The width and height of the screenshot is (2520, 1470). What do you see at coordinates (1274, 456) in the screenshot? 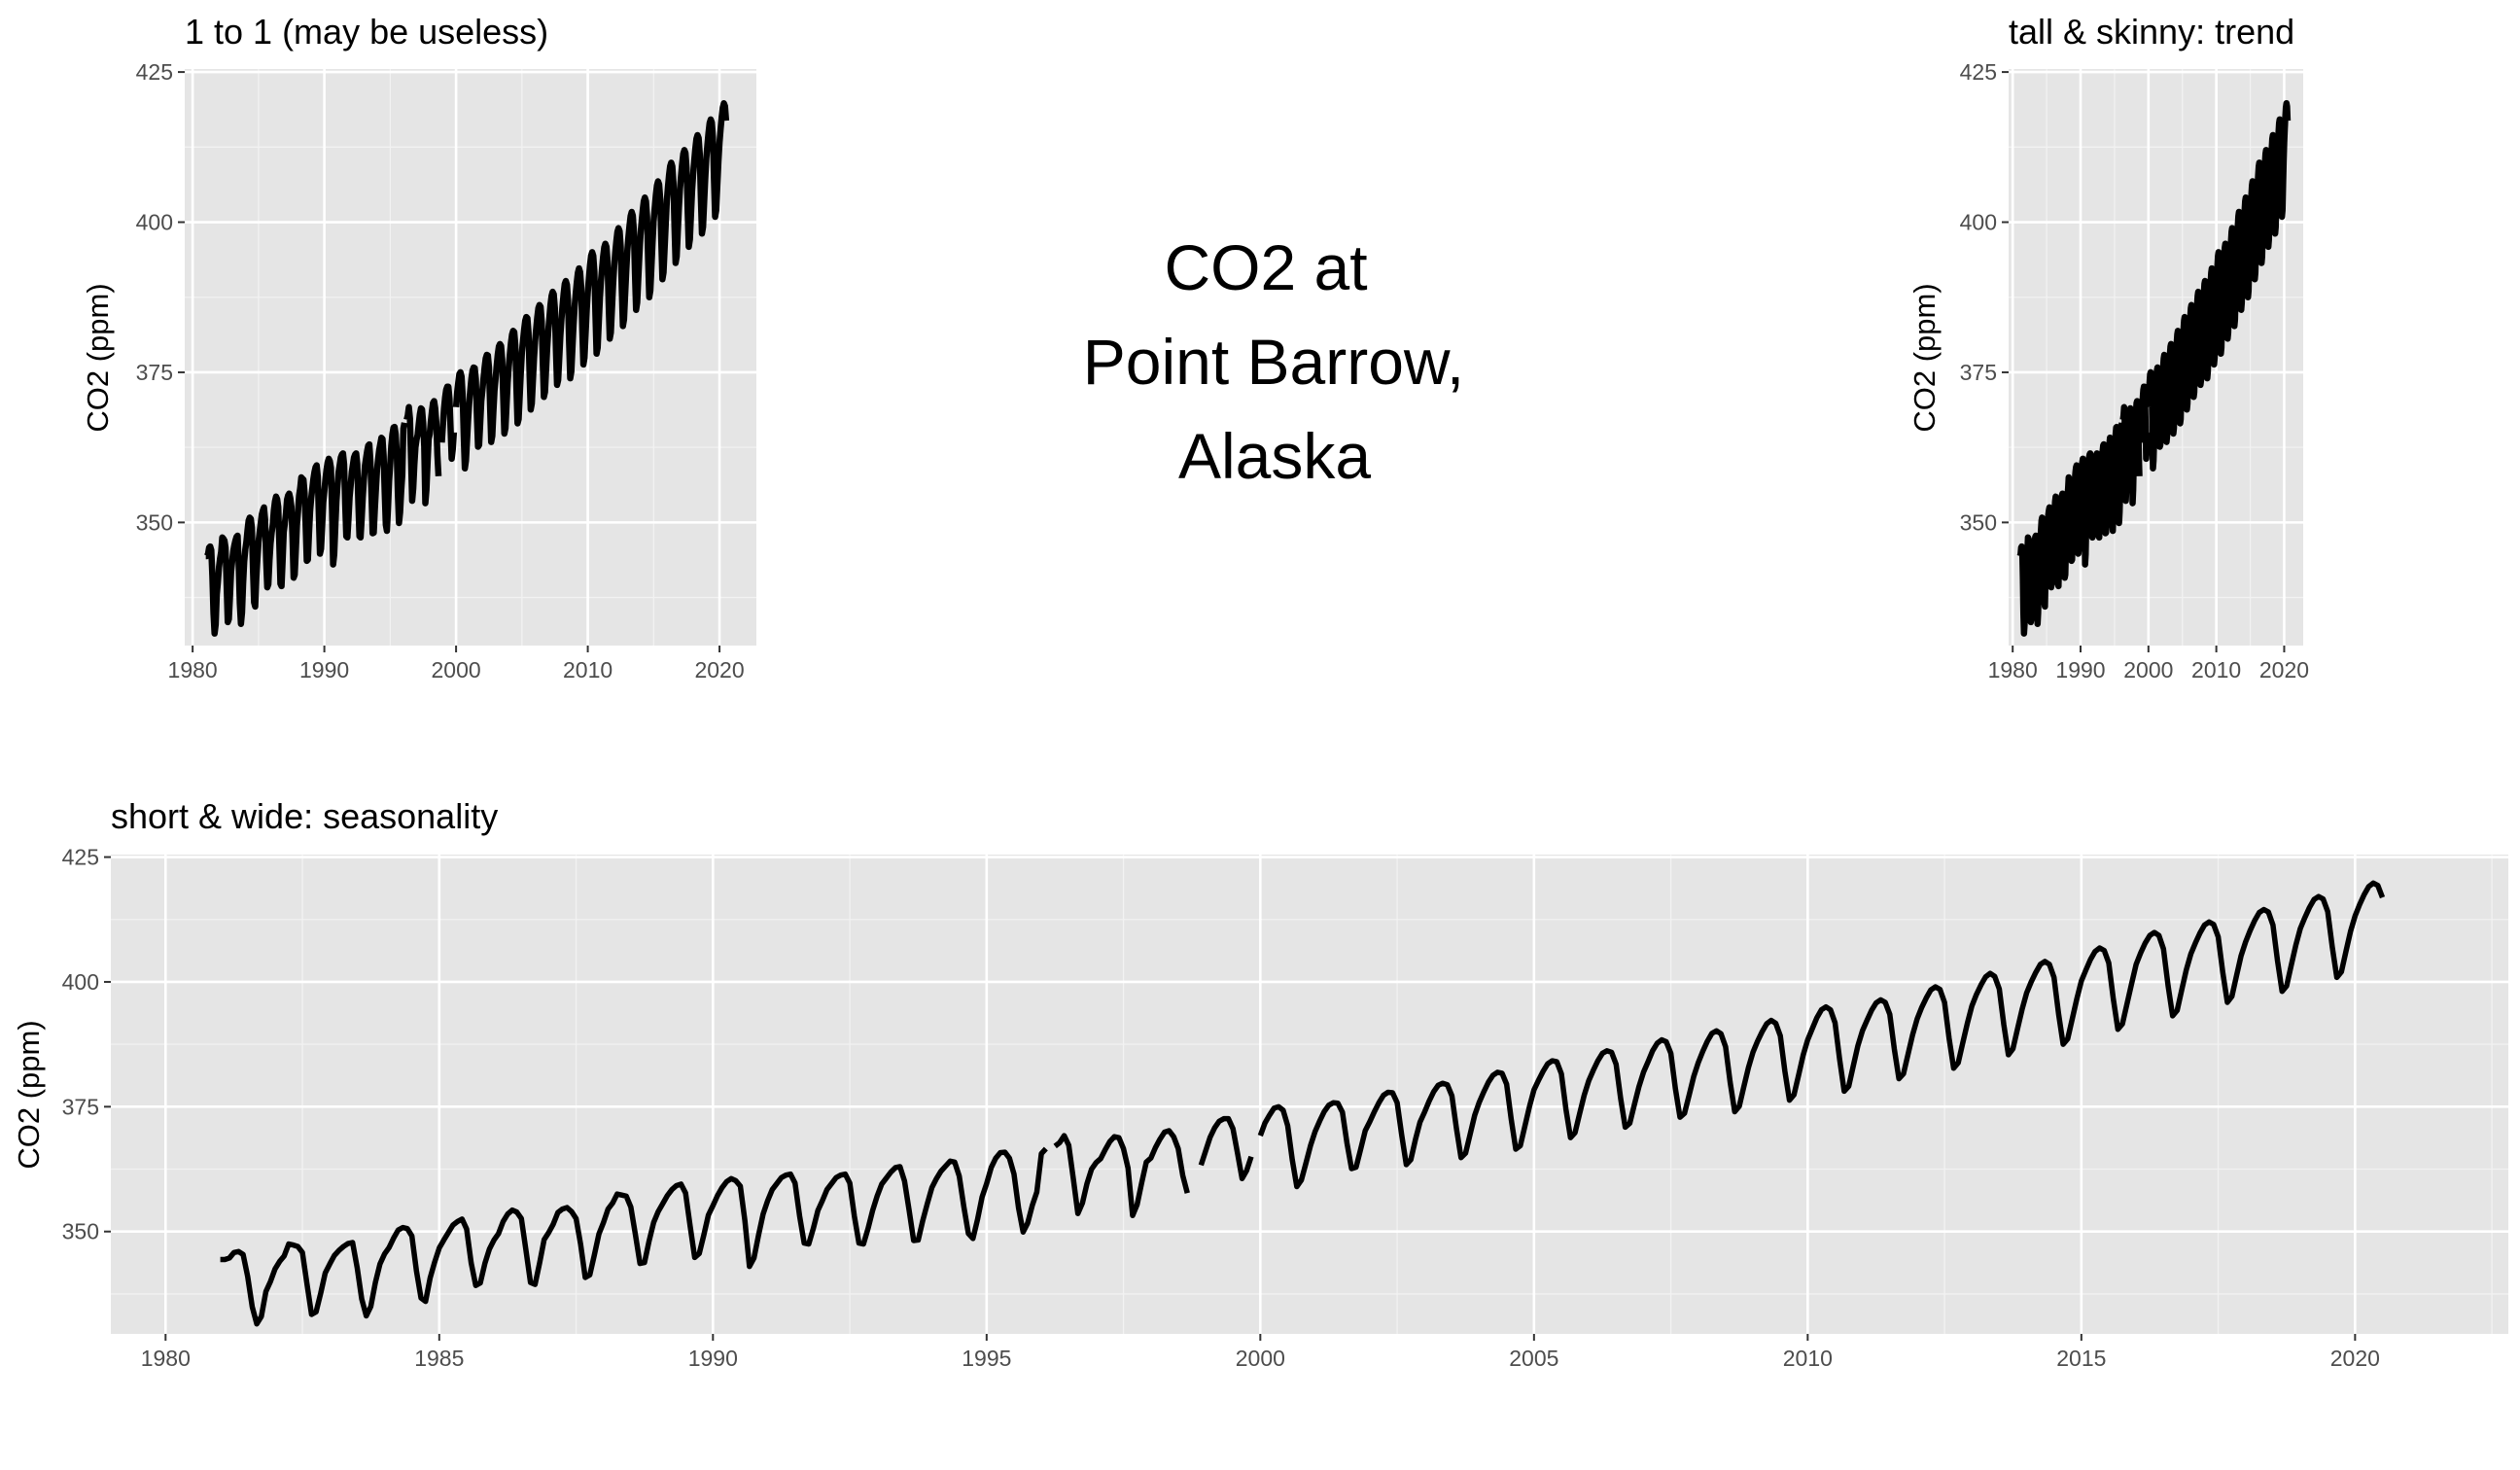
I see `center-title-line-3: Alaska` at bounding box center [1274, 456].